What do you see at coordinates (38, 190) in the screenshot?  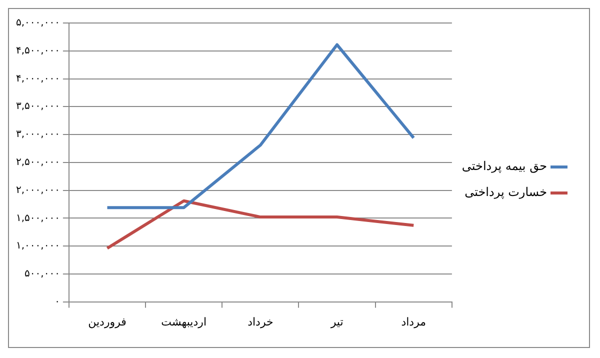 I see `y-tick-label: ۲,۰۰۰,۰۰۰` at bounding box center [38, 190].